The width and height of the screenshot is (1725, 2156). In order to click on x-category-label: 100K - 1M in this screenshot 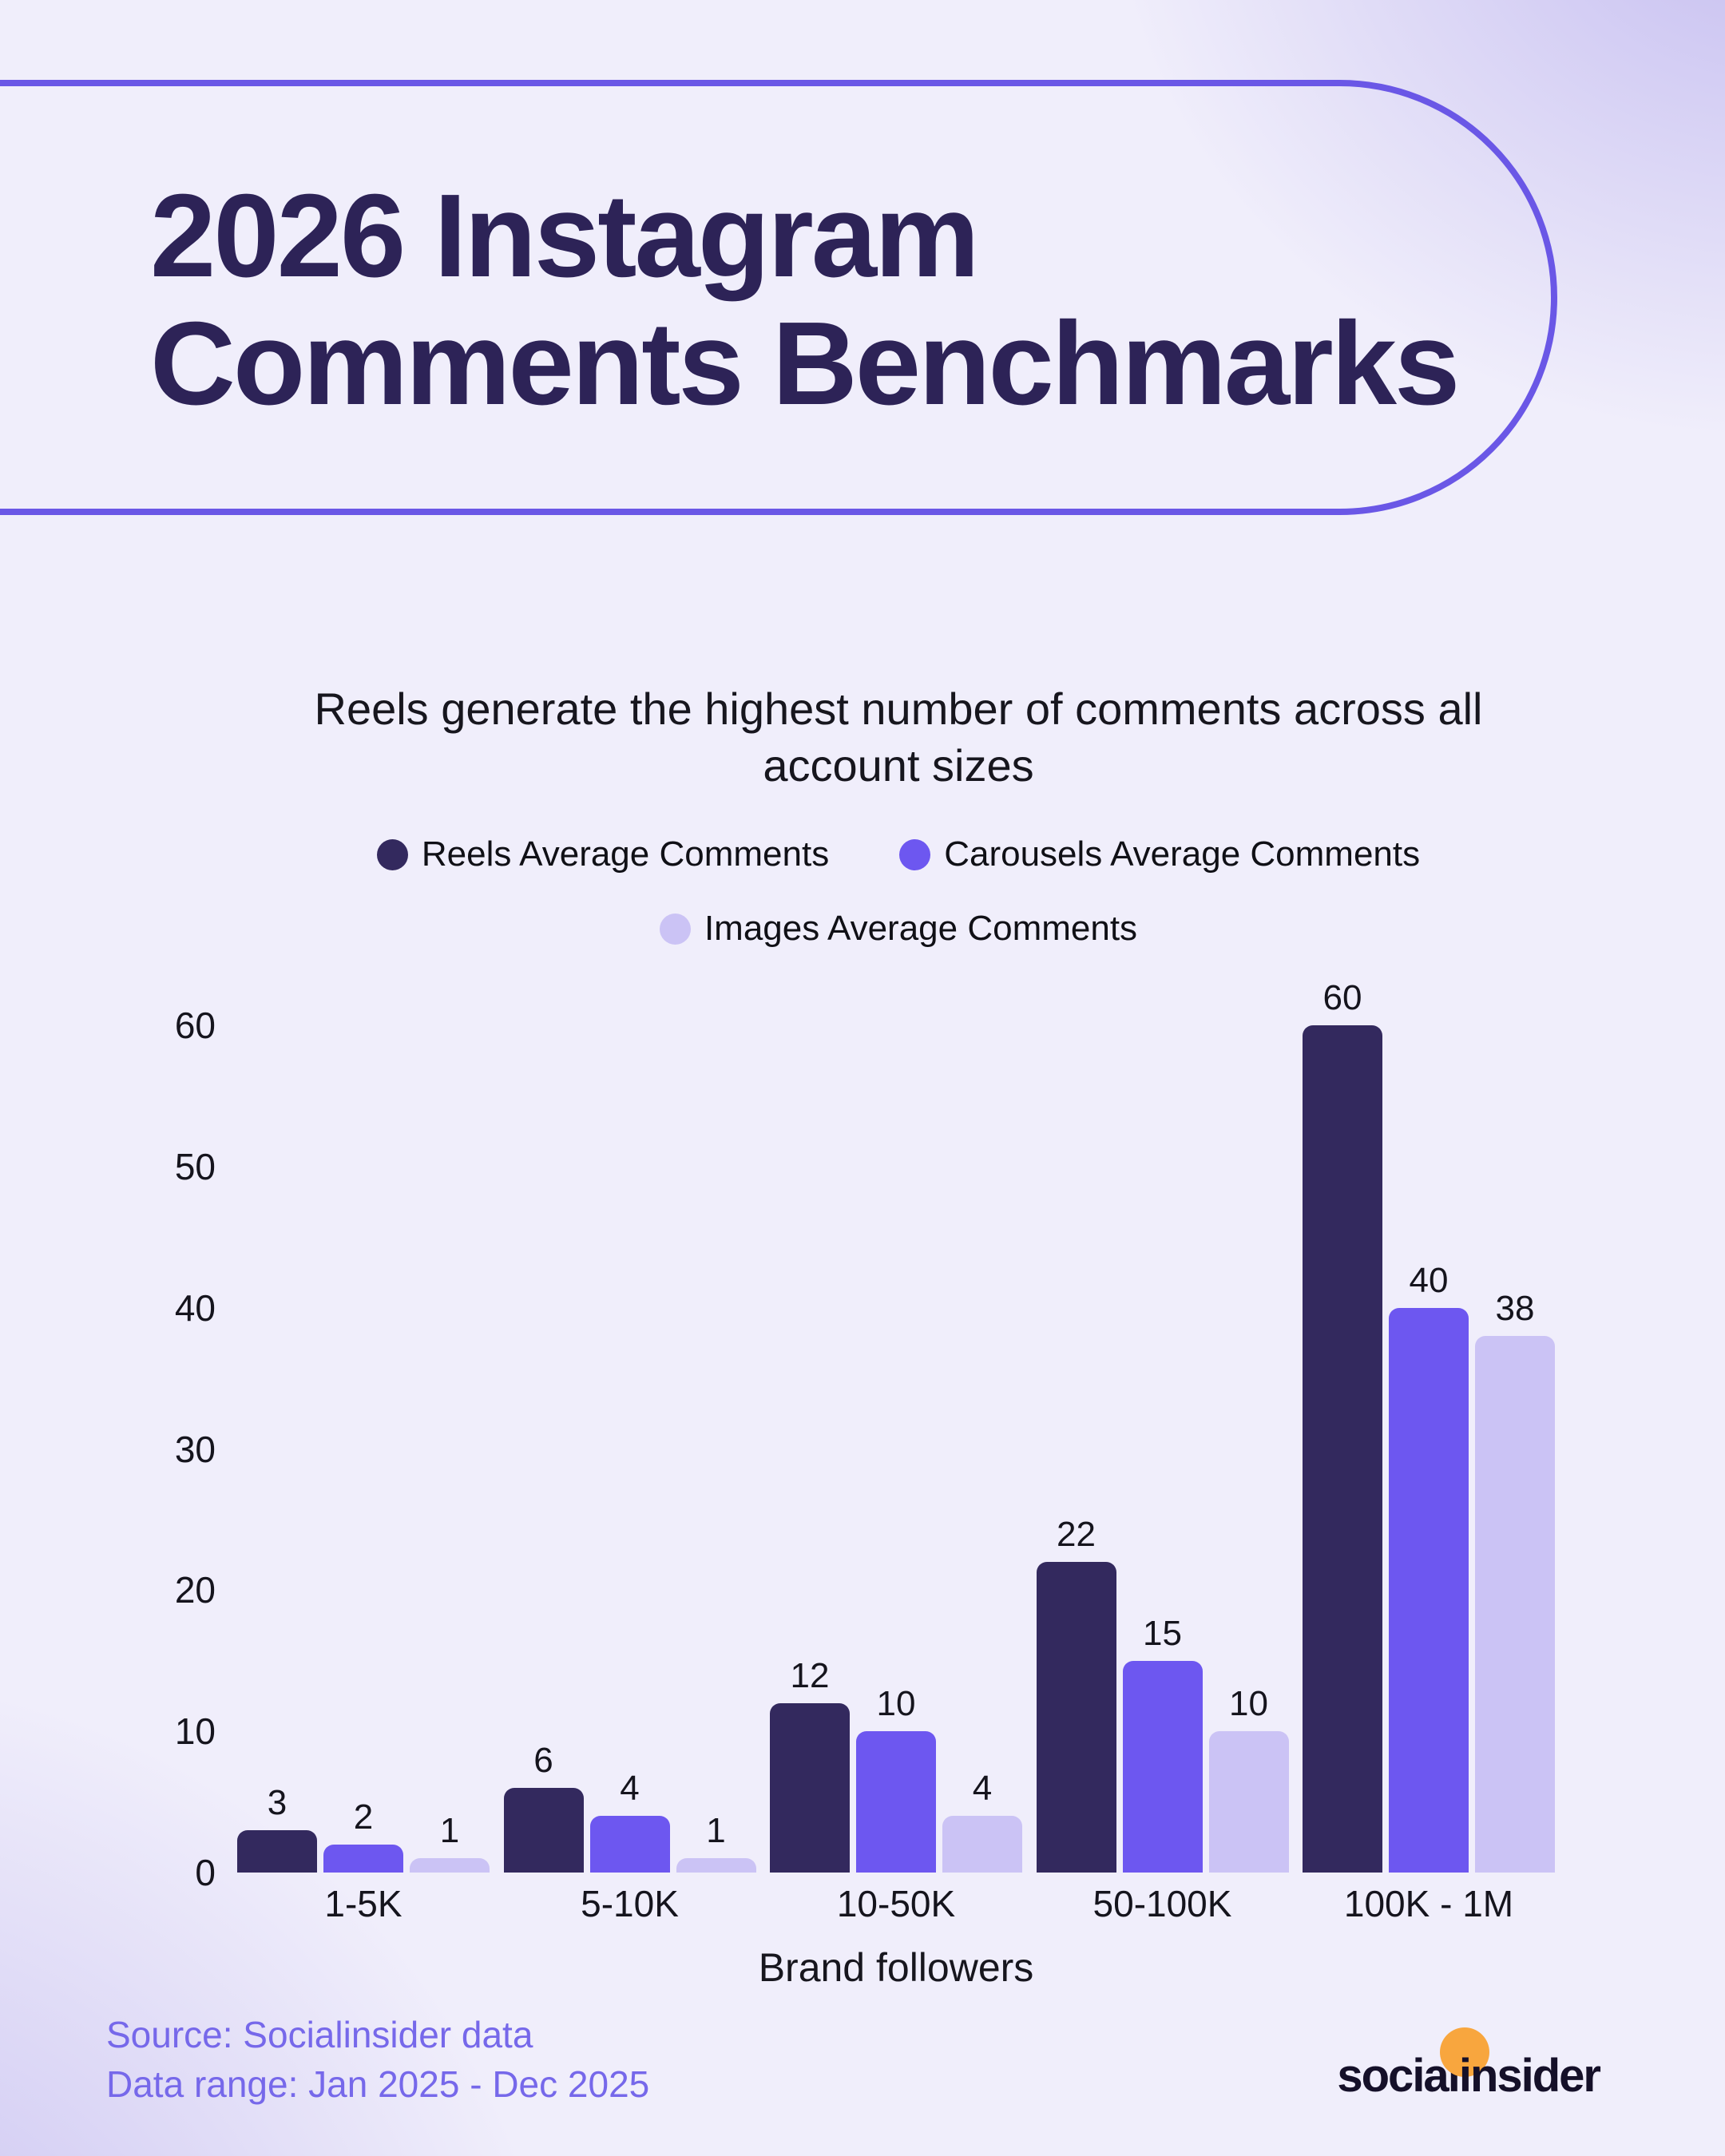, I will do `click(1429, 1903)`.